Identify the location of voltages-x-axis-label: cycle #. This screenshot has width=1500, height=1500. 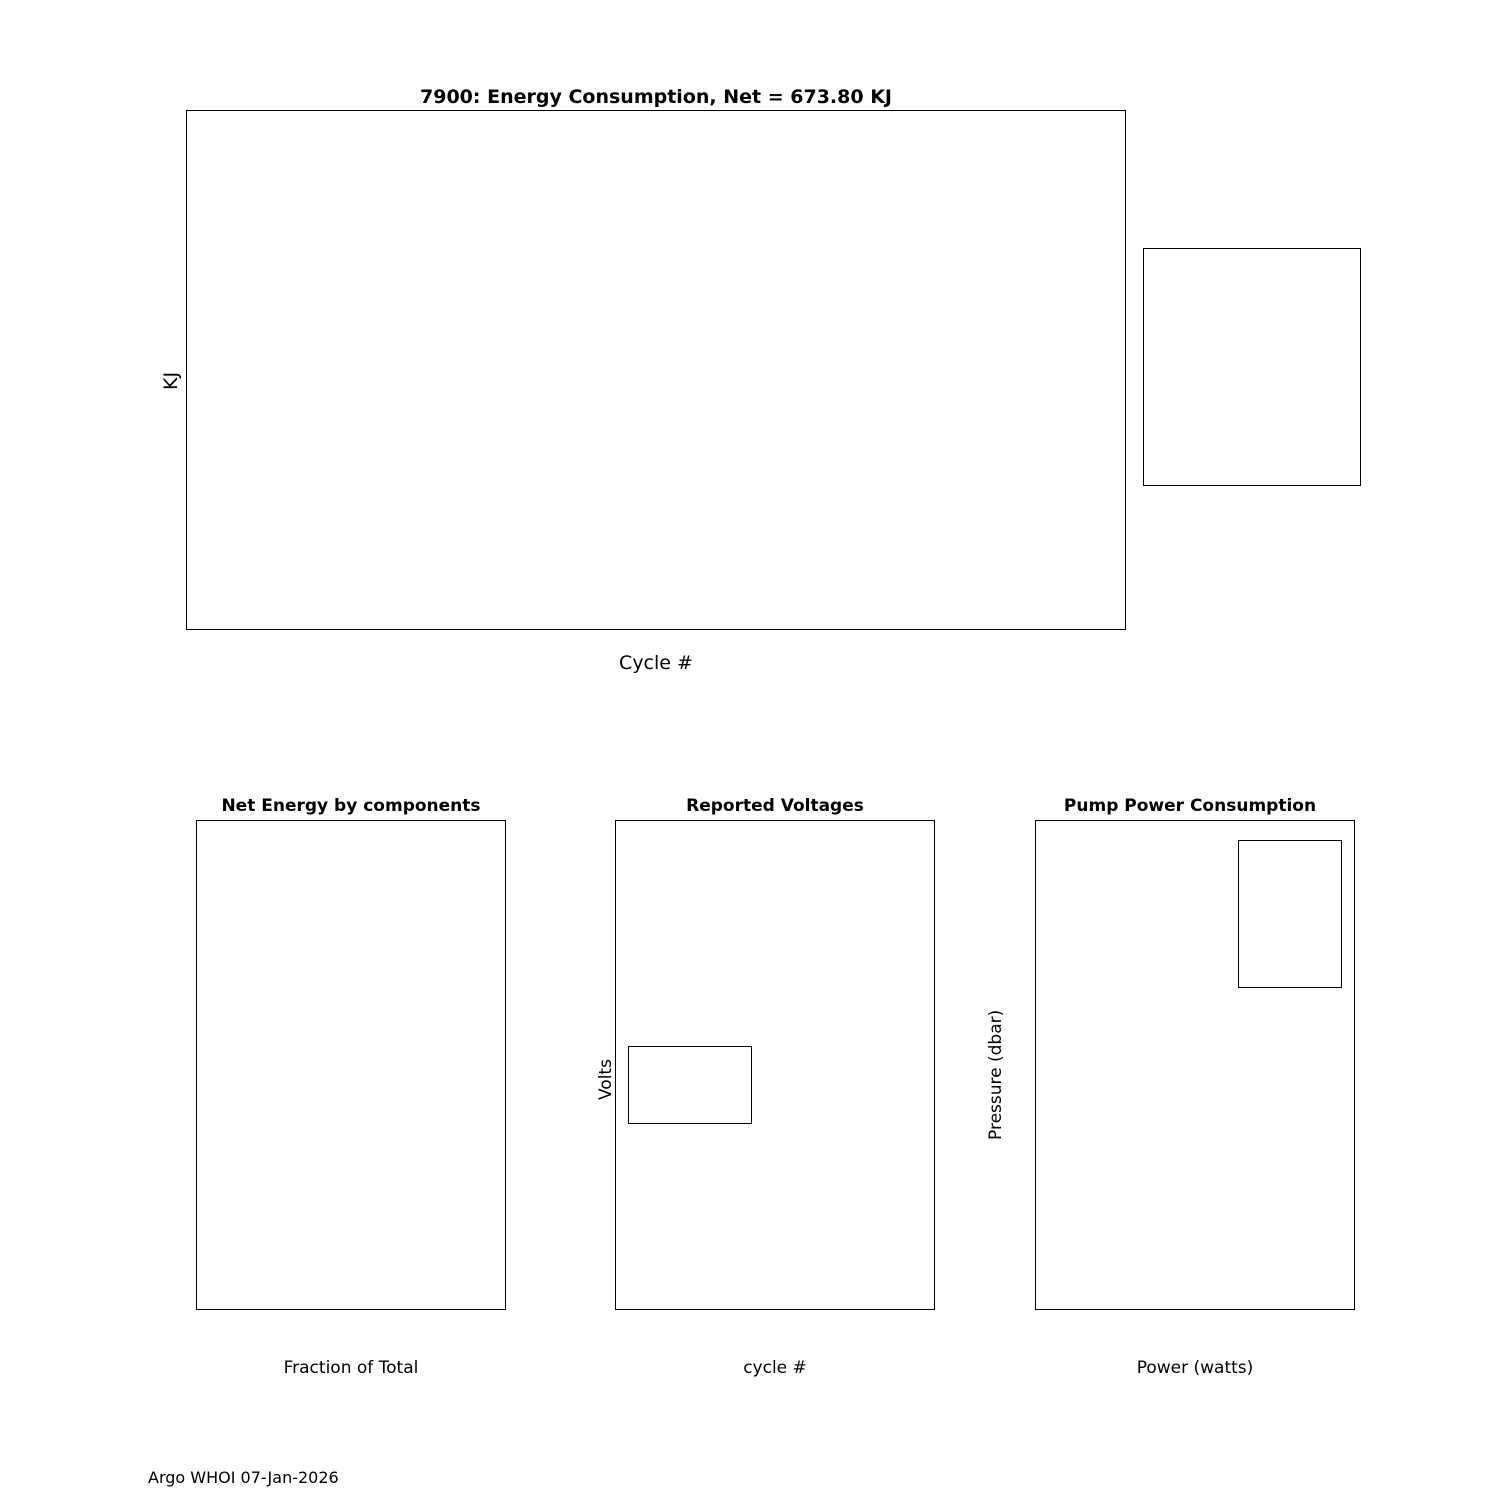
(775, 1368).